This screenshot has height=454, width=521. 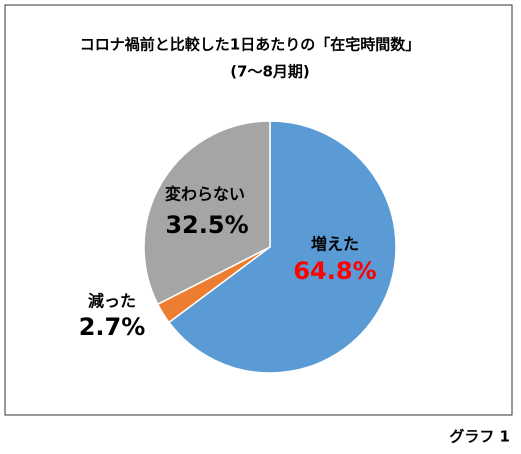 I want to click on value-label: 32.5%, so click(x=206, y=225).